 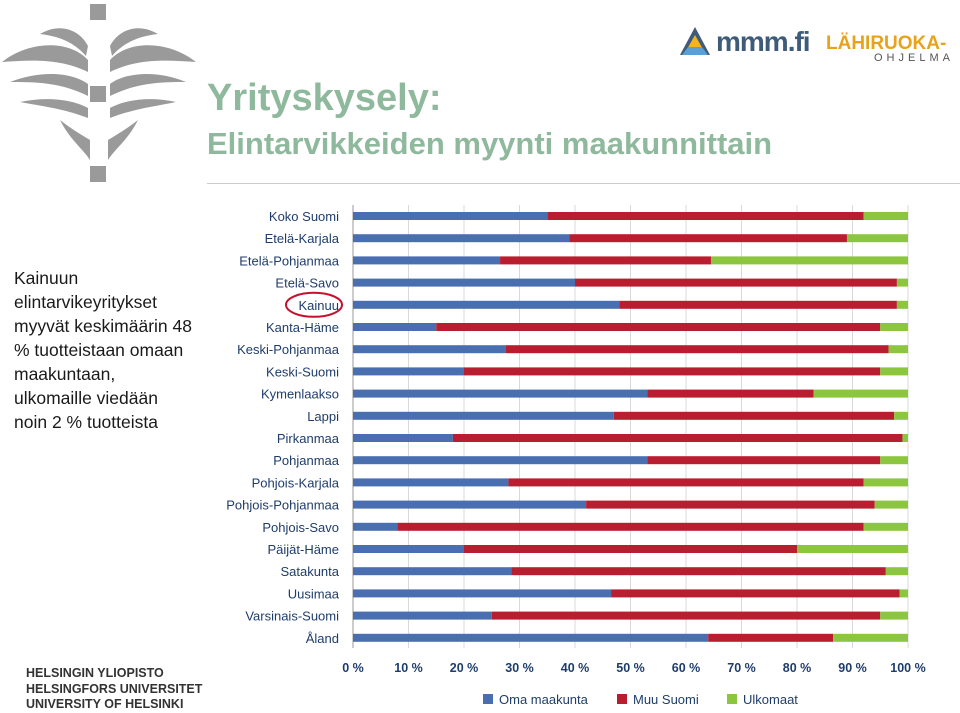 I want to click on category-label: Lappi, so click(x=323, y=416).